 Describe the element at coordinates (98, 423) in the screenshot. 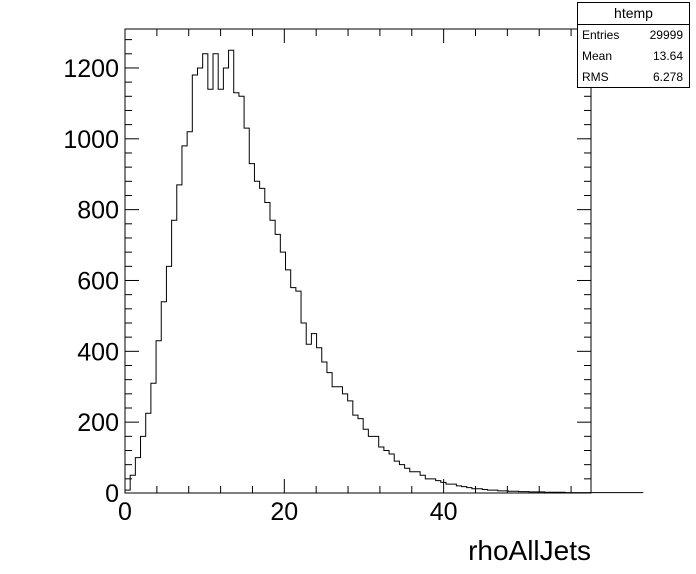

I see `y-tick-label: 200` at that location.